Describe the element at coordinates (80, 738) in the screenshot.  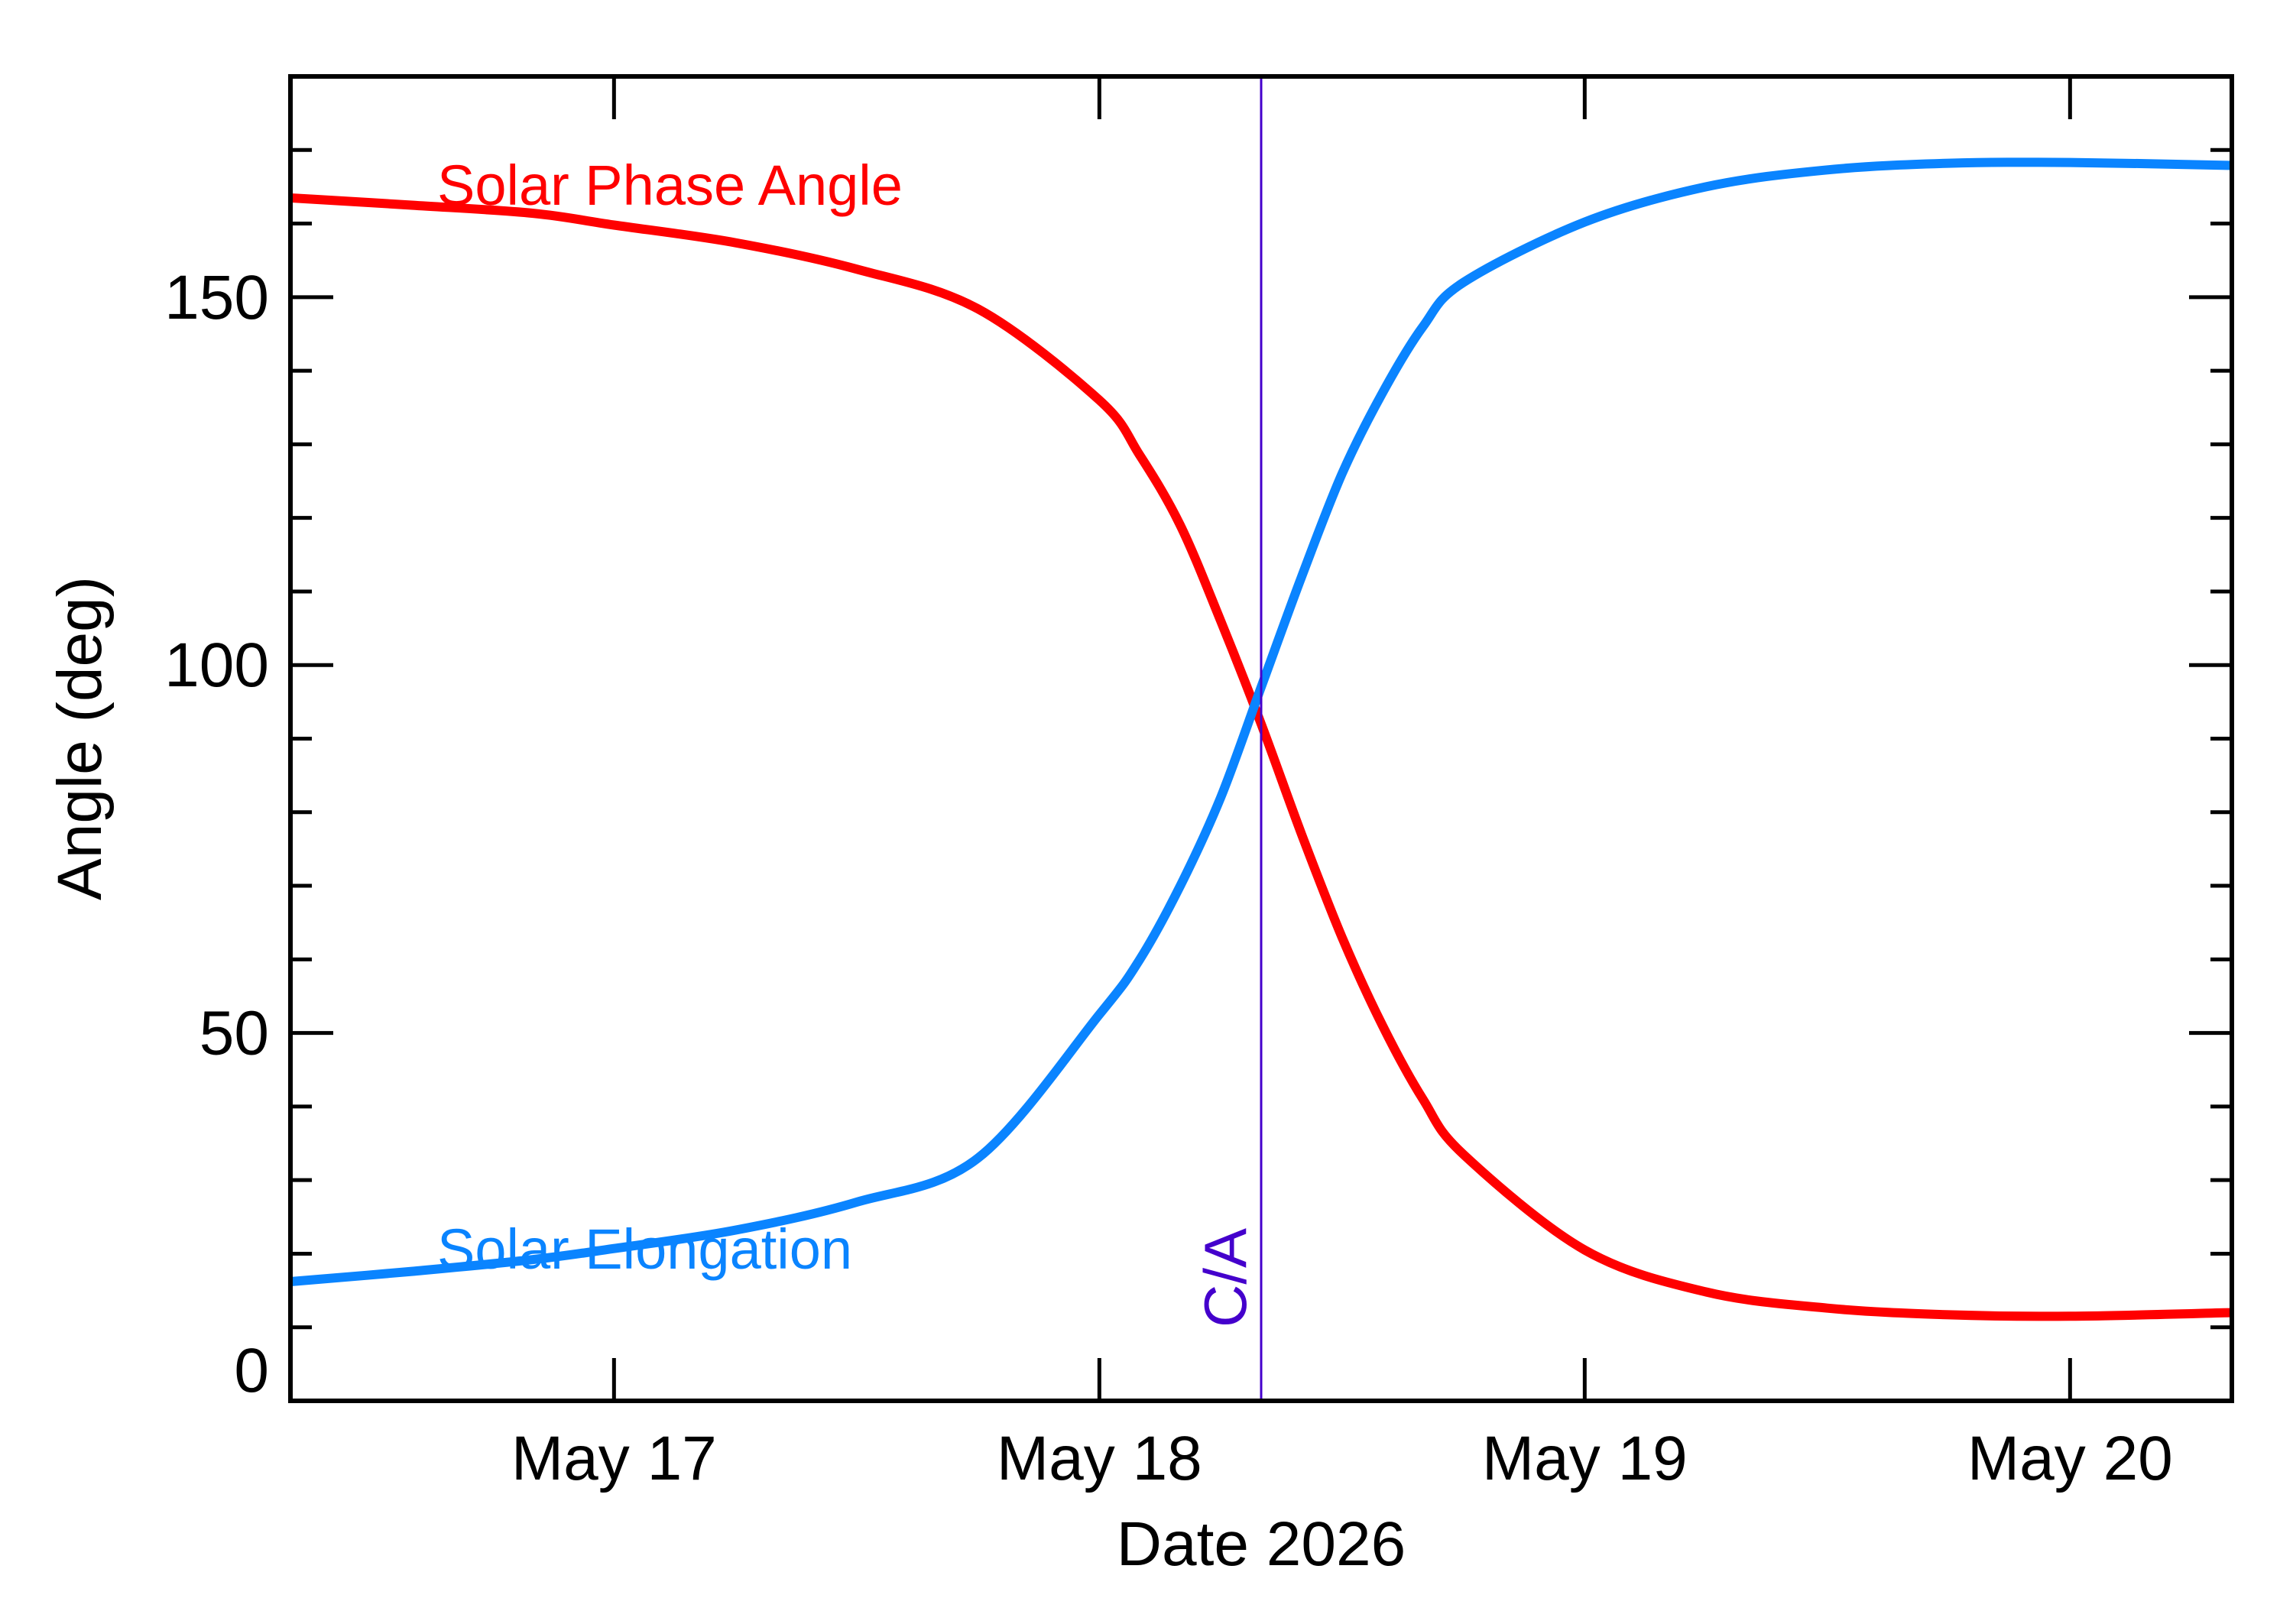
I see `y-axis-label: Angle (deg)` at that location.